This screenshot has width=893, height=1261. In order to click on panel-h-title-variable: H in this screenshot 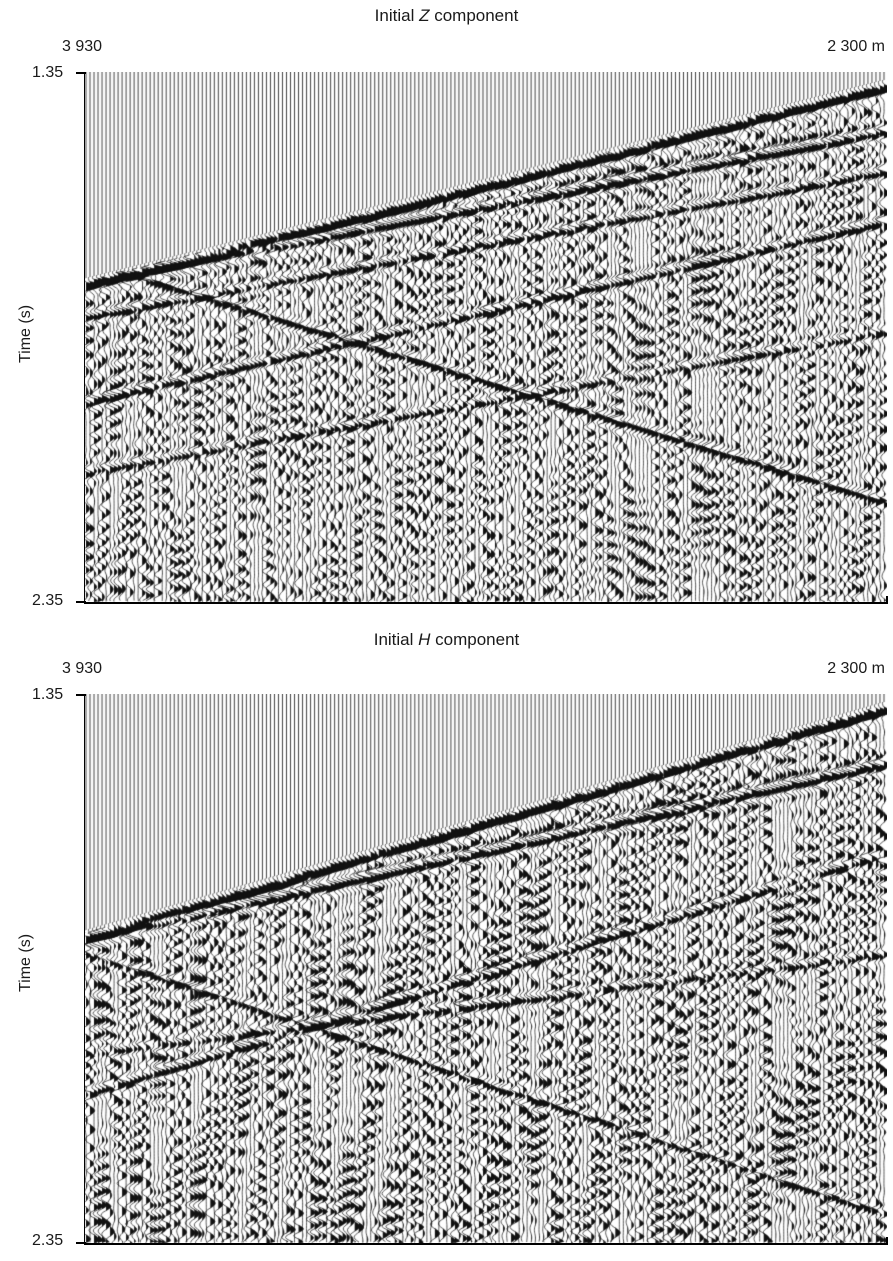, I will do `click(424, 639)`.